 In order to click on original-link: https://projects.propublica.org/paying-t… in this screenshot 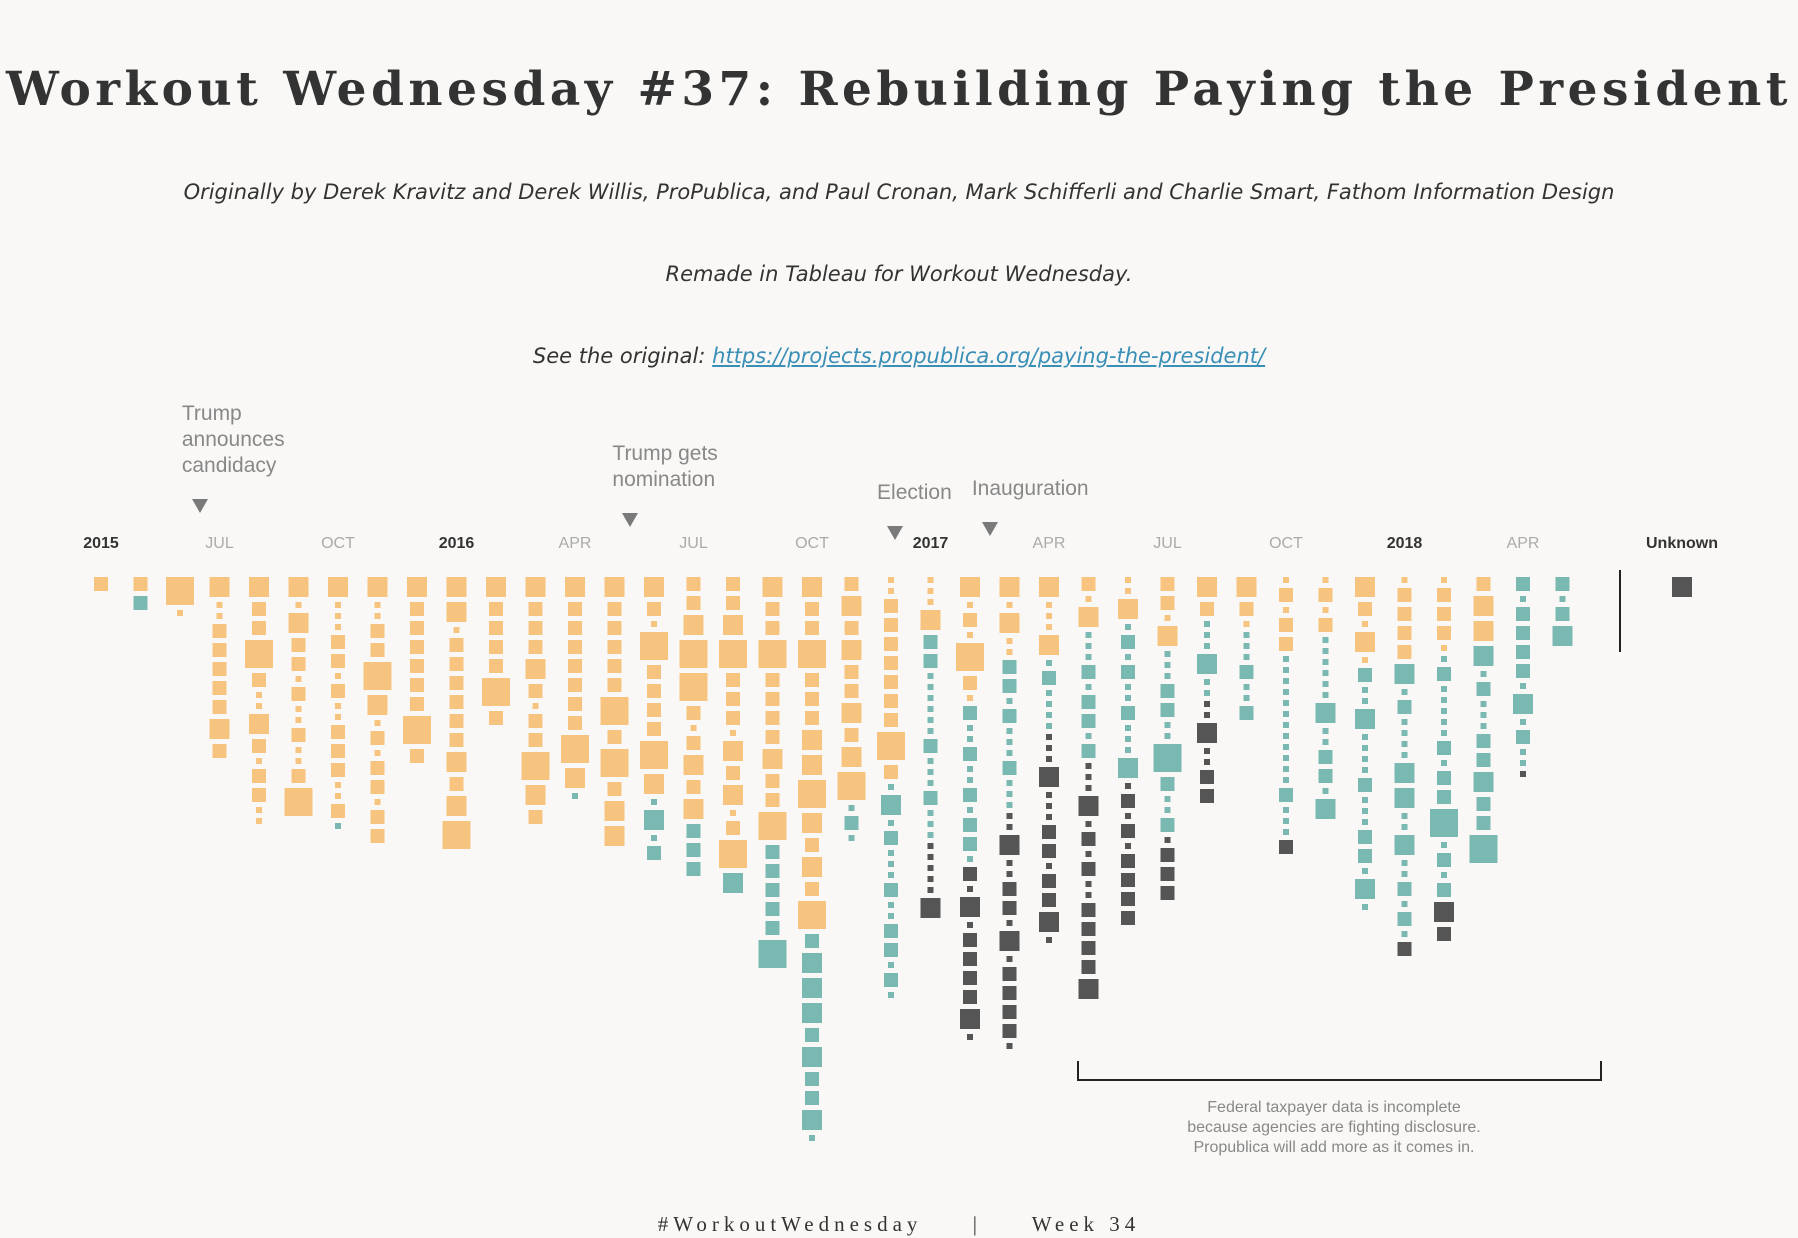, I will do `click(989, 356)`.